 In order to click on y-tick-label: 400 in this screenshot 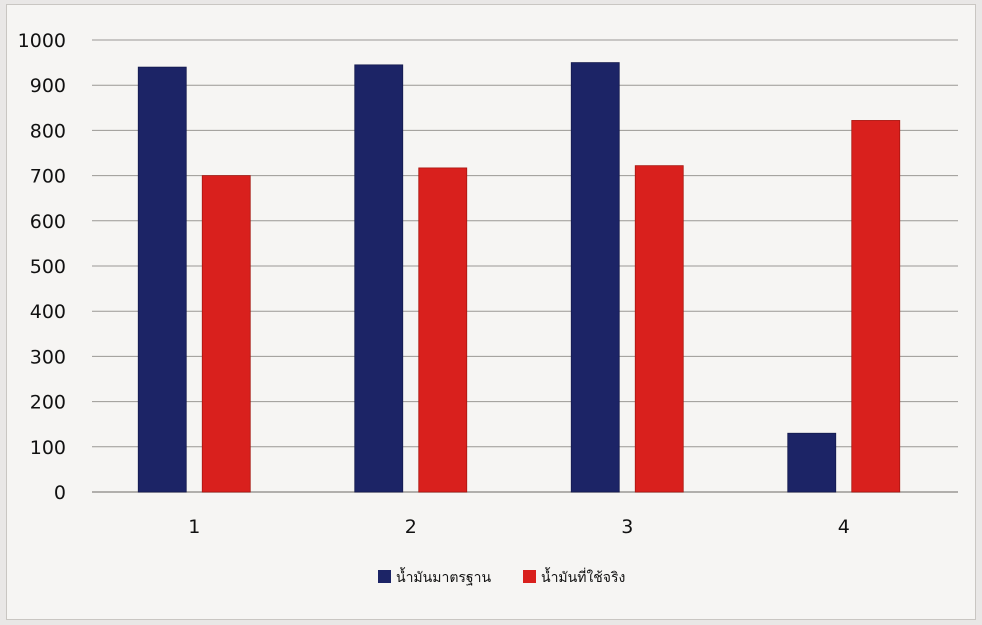, I will do `click(48, 312)`.